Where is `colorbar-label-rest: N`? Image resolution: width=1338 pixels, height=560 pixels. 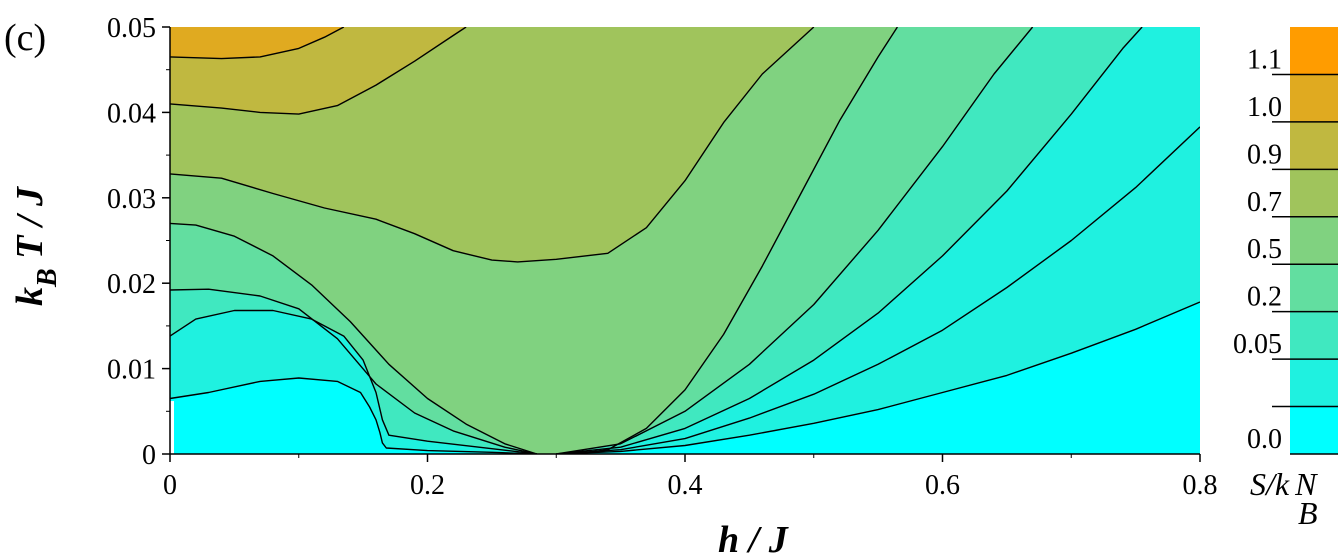
colorbar-label-rest: N is located at coordinates (1306, 484).